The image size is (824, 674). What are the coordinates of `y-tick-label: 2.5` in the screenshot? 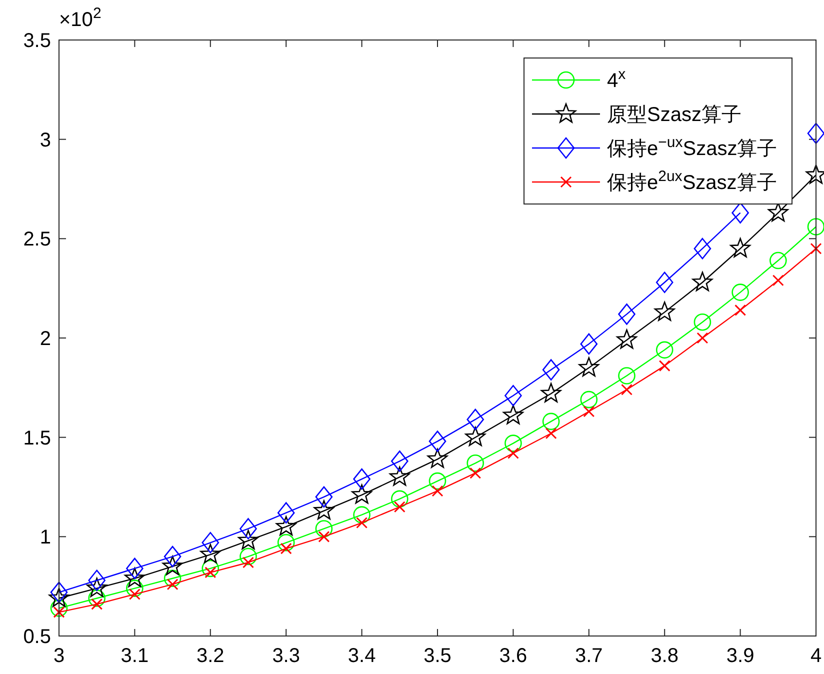 It's located at (37, 239).